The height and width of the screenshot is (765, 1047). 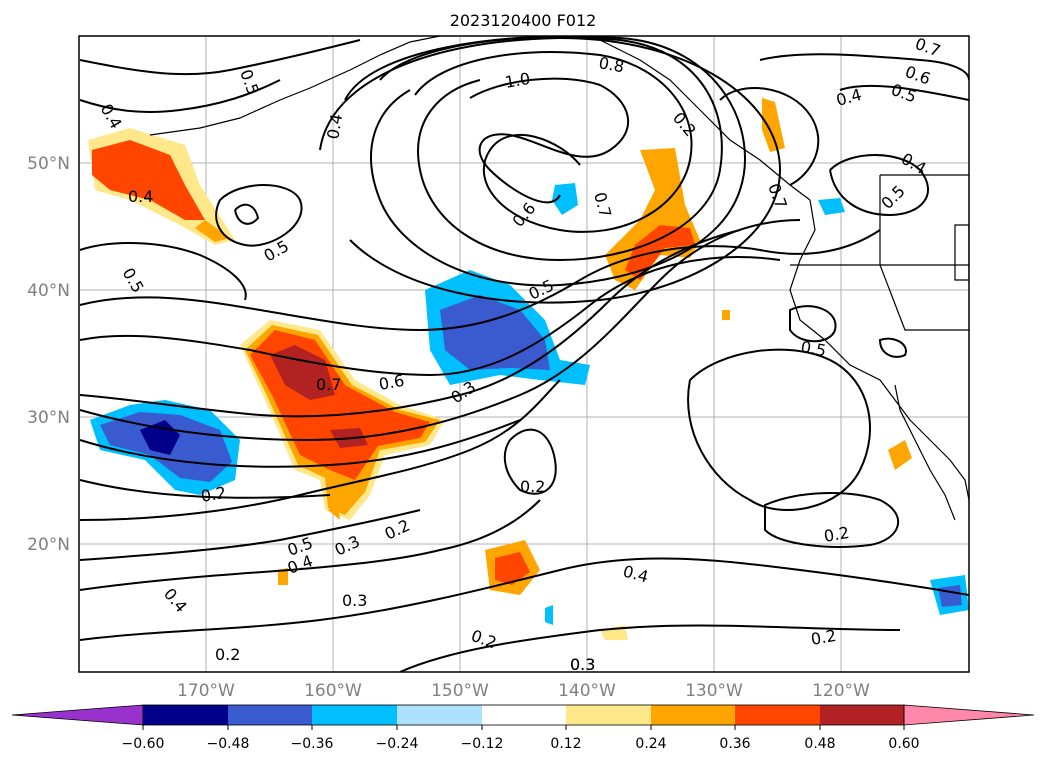 What do you see at coordinates (48, 164) in the screenshot?
I see `lat-label-50n: 50°N` at bounding box center [48, 164].